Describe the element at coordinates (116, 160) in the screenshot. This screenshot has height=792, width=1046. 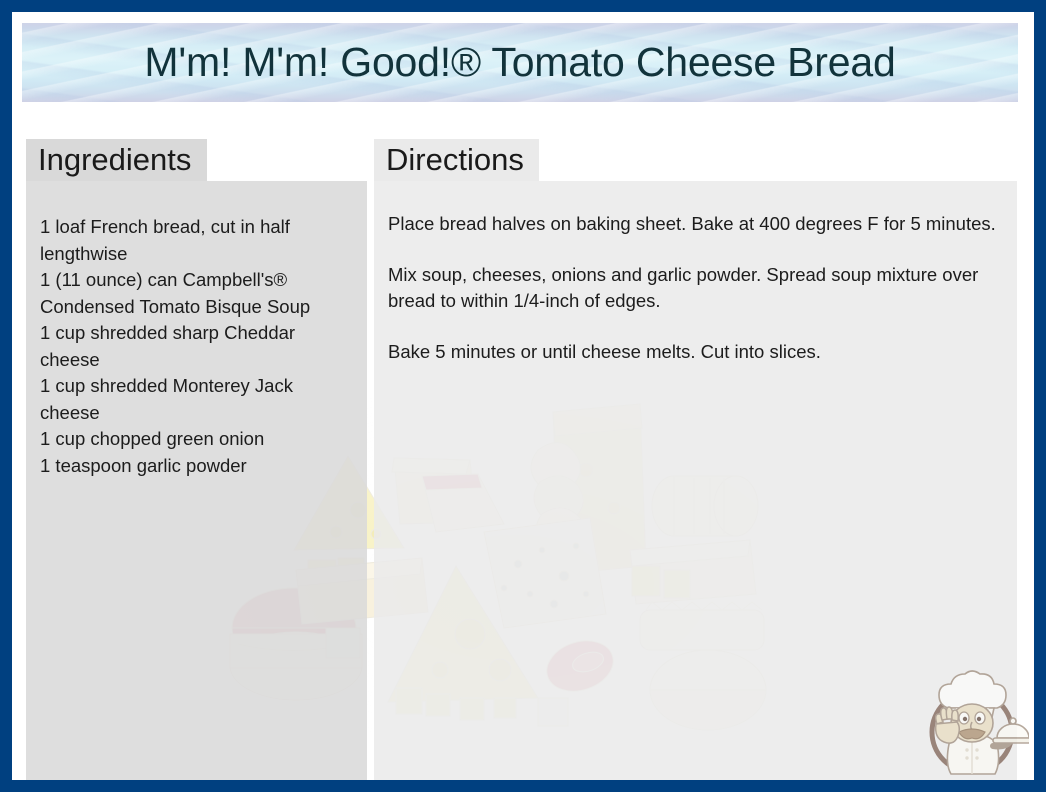
I see `ingredients-heading: Ingredients` at that location.